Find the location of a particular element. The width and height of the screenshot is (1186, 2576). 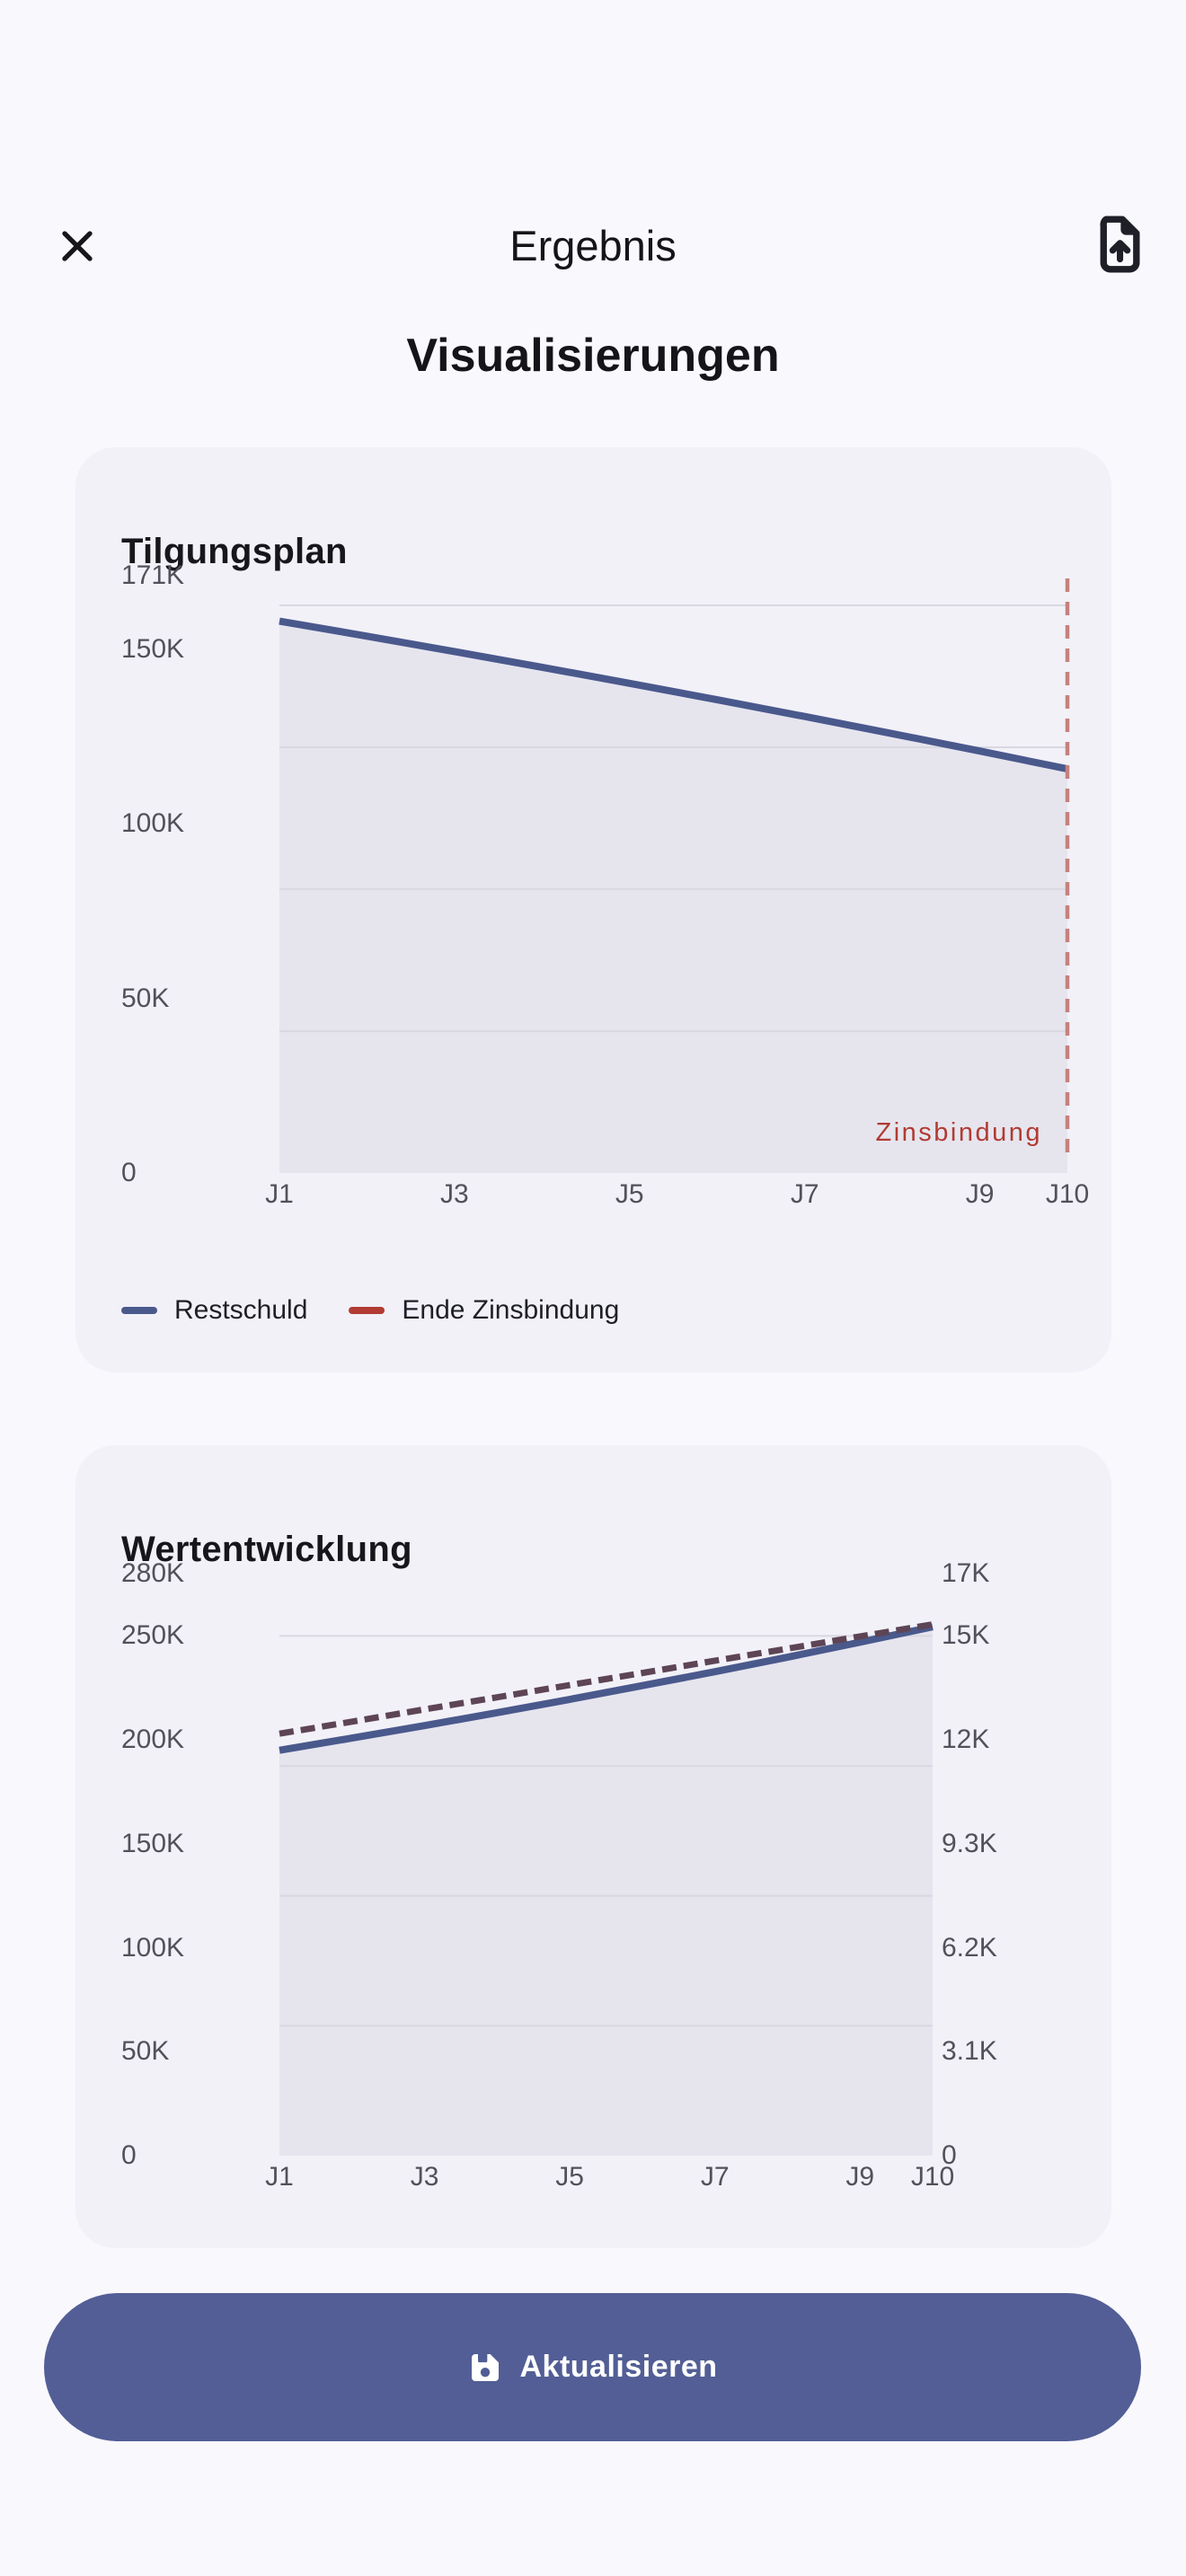

y-axis-right-label: 12K is located at coordinates (966, 1740).